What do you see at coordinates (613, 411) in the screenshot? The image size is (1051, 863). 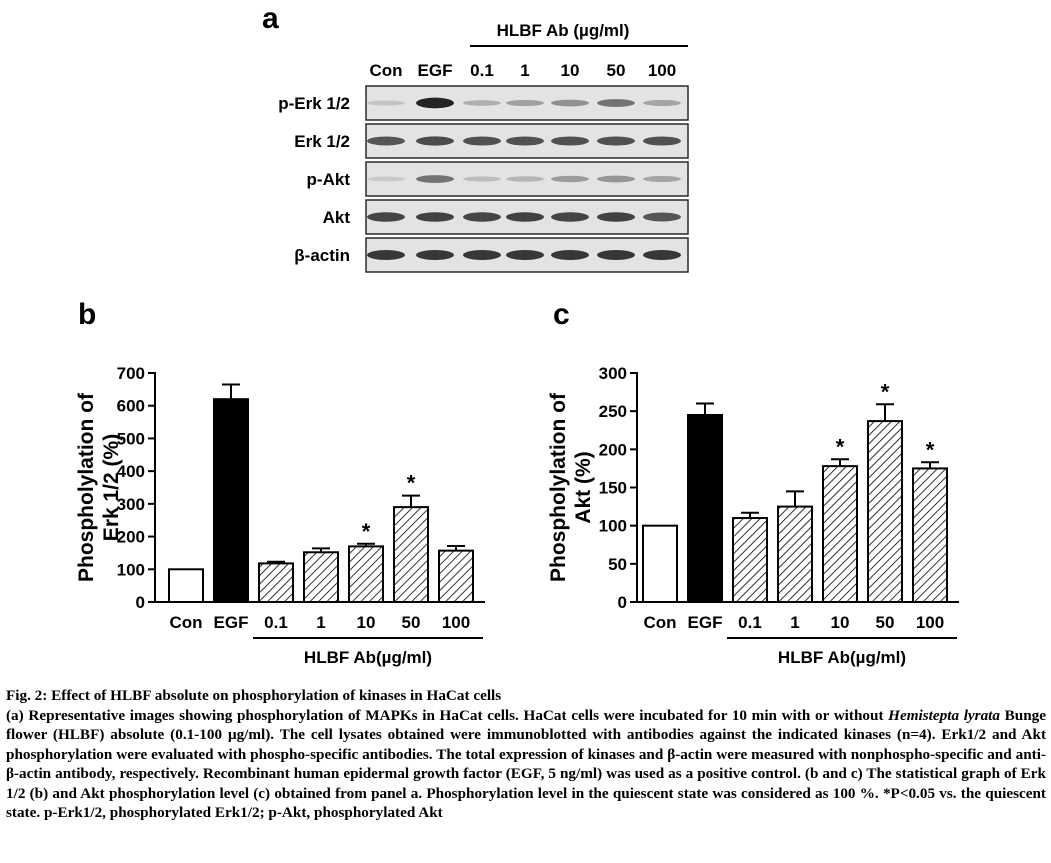 I see `y-tick-label: 250` at bounding box center [613, 411].